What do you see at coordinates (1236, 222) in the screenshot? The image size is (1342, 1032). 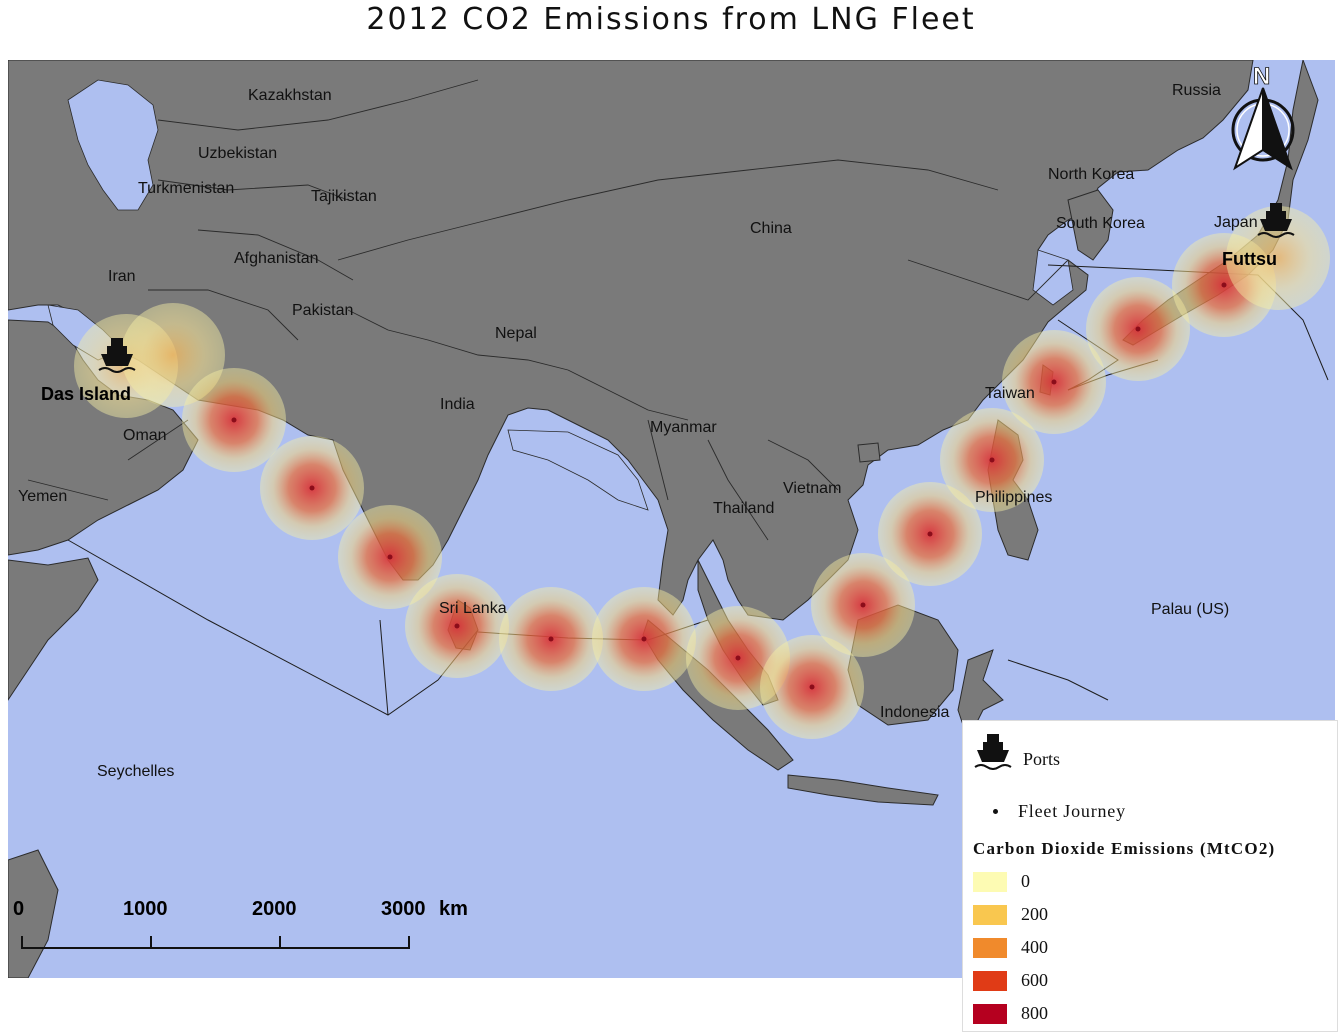 I see `label-japan: Japan` at bounding box center [1236, 222].